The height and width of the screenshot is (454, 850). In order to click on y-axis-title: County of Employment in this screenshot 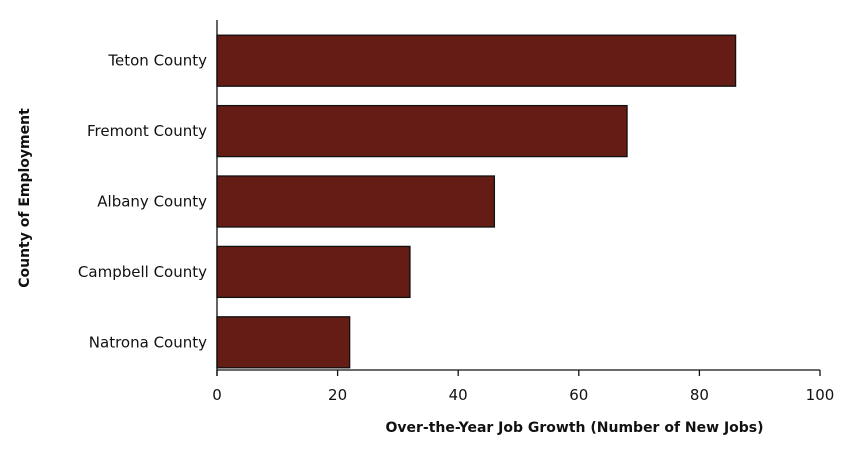, I will do `click(25, 198)`.